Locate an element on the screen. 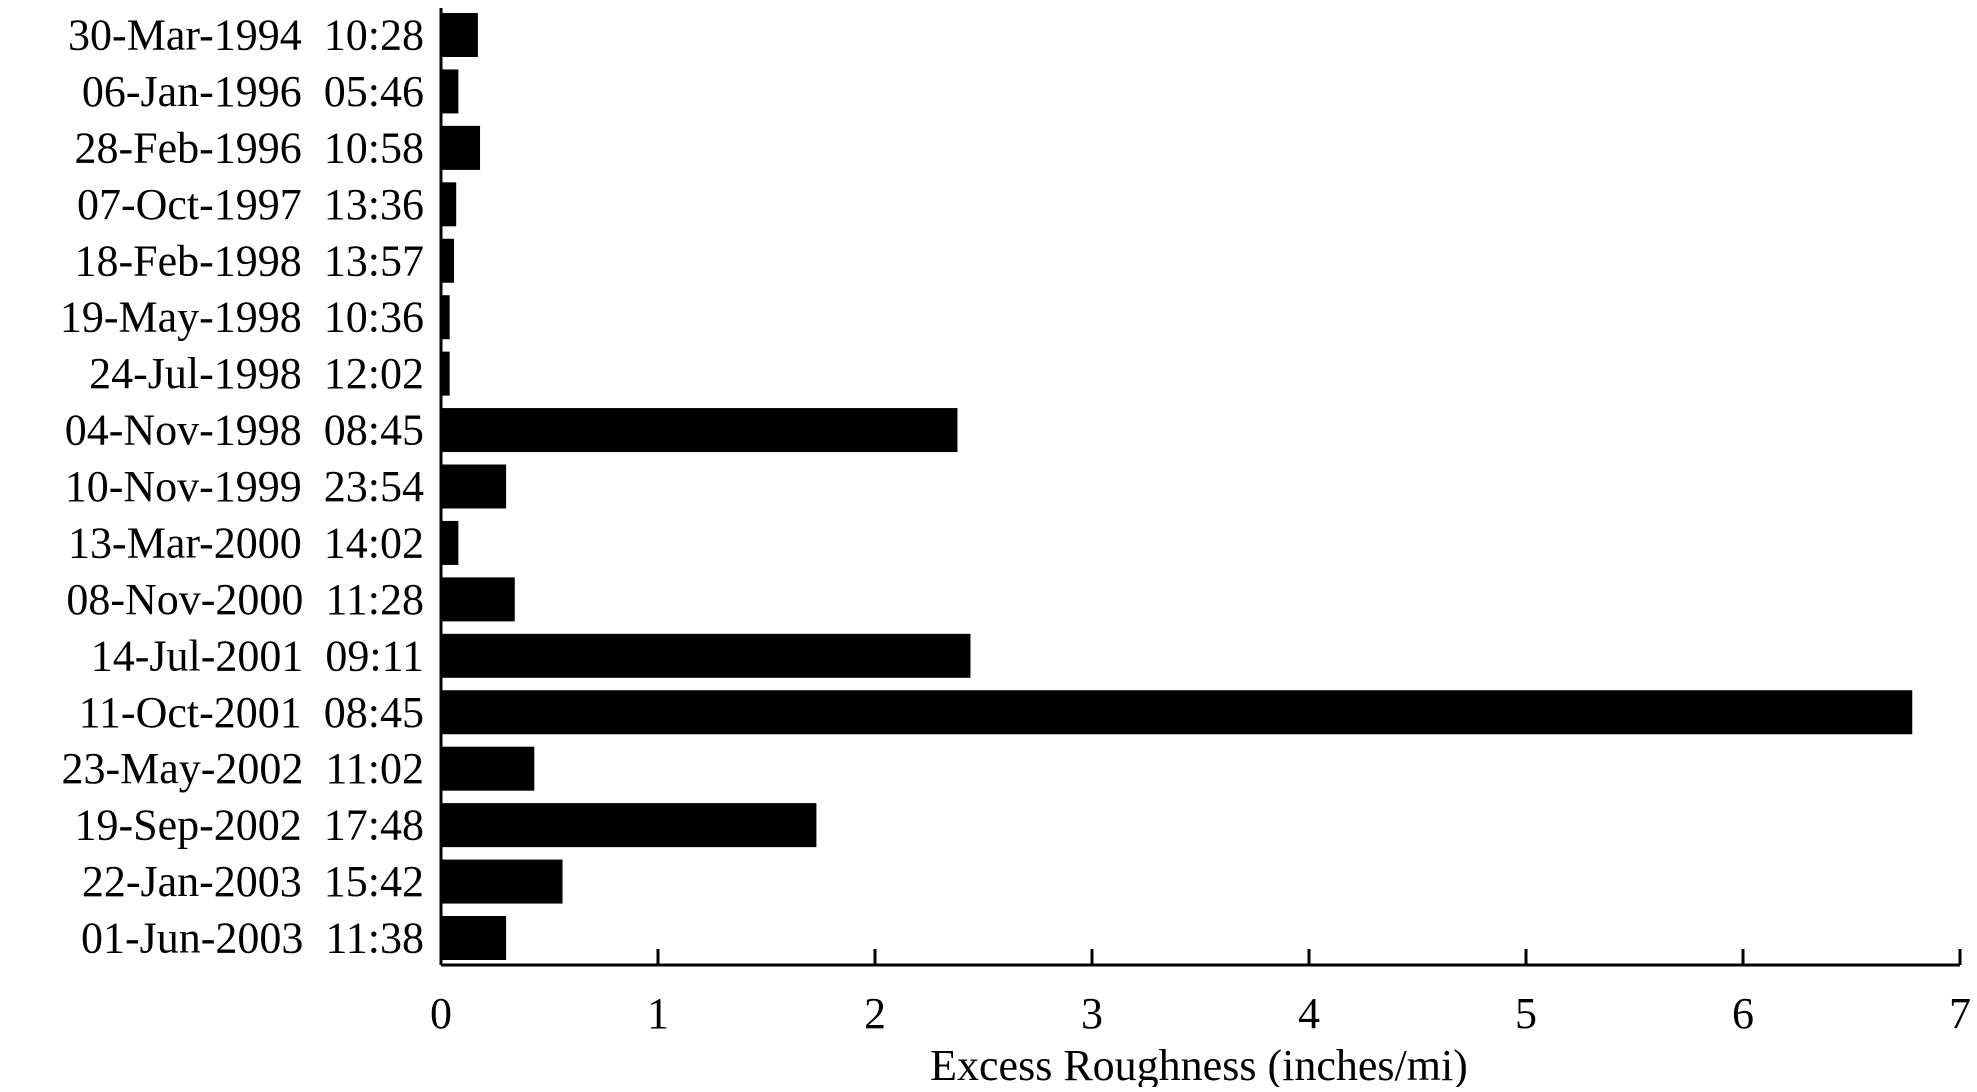 The height and width of the screenshot is (1092, 1977). category-label-9: 13-Mar-2000 14:02 is located at coordinates (246, 542).